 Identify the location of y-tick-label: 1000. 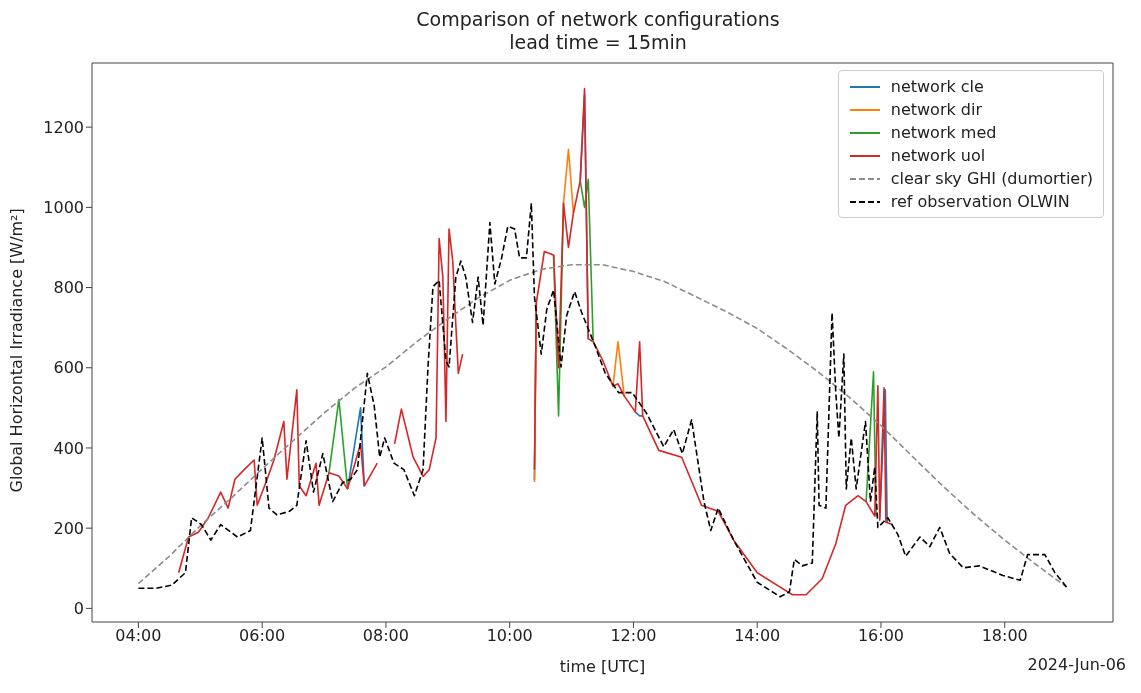
(63, 208).